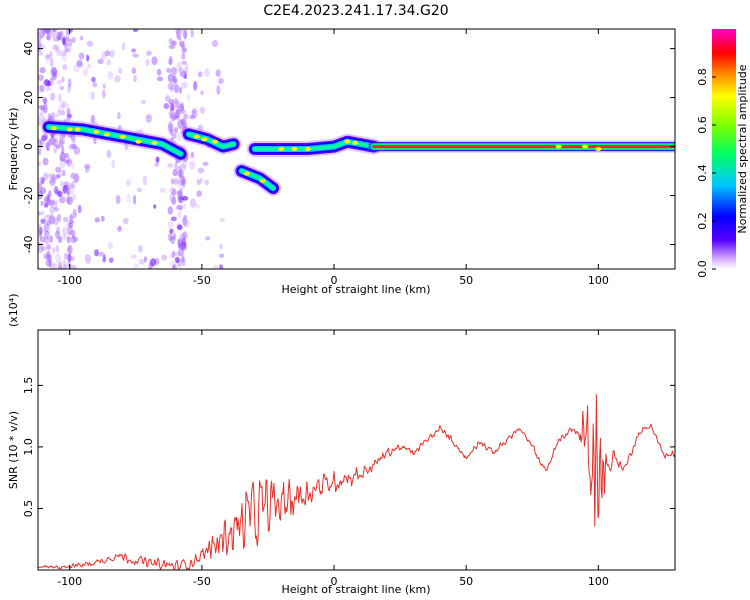  What do you see at coordinates (598, 280) in the screenshot?
I see `spectrogram-x-tick-label: 100` at bounding box center [598, 280].